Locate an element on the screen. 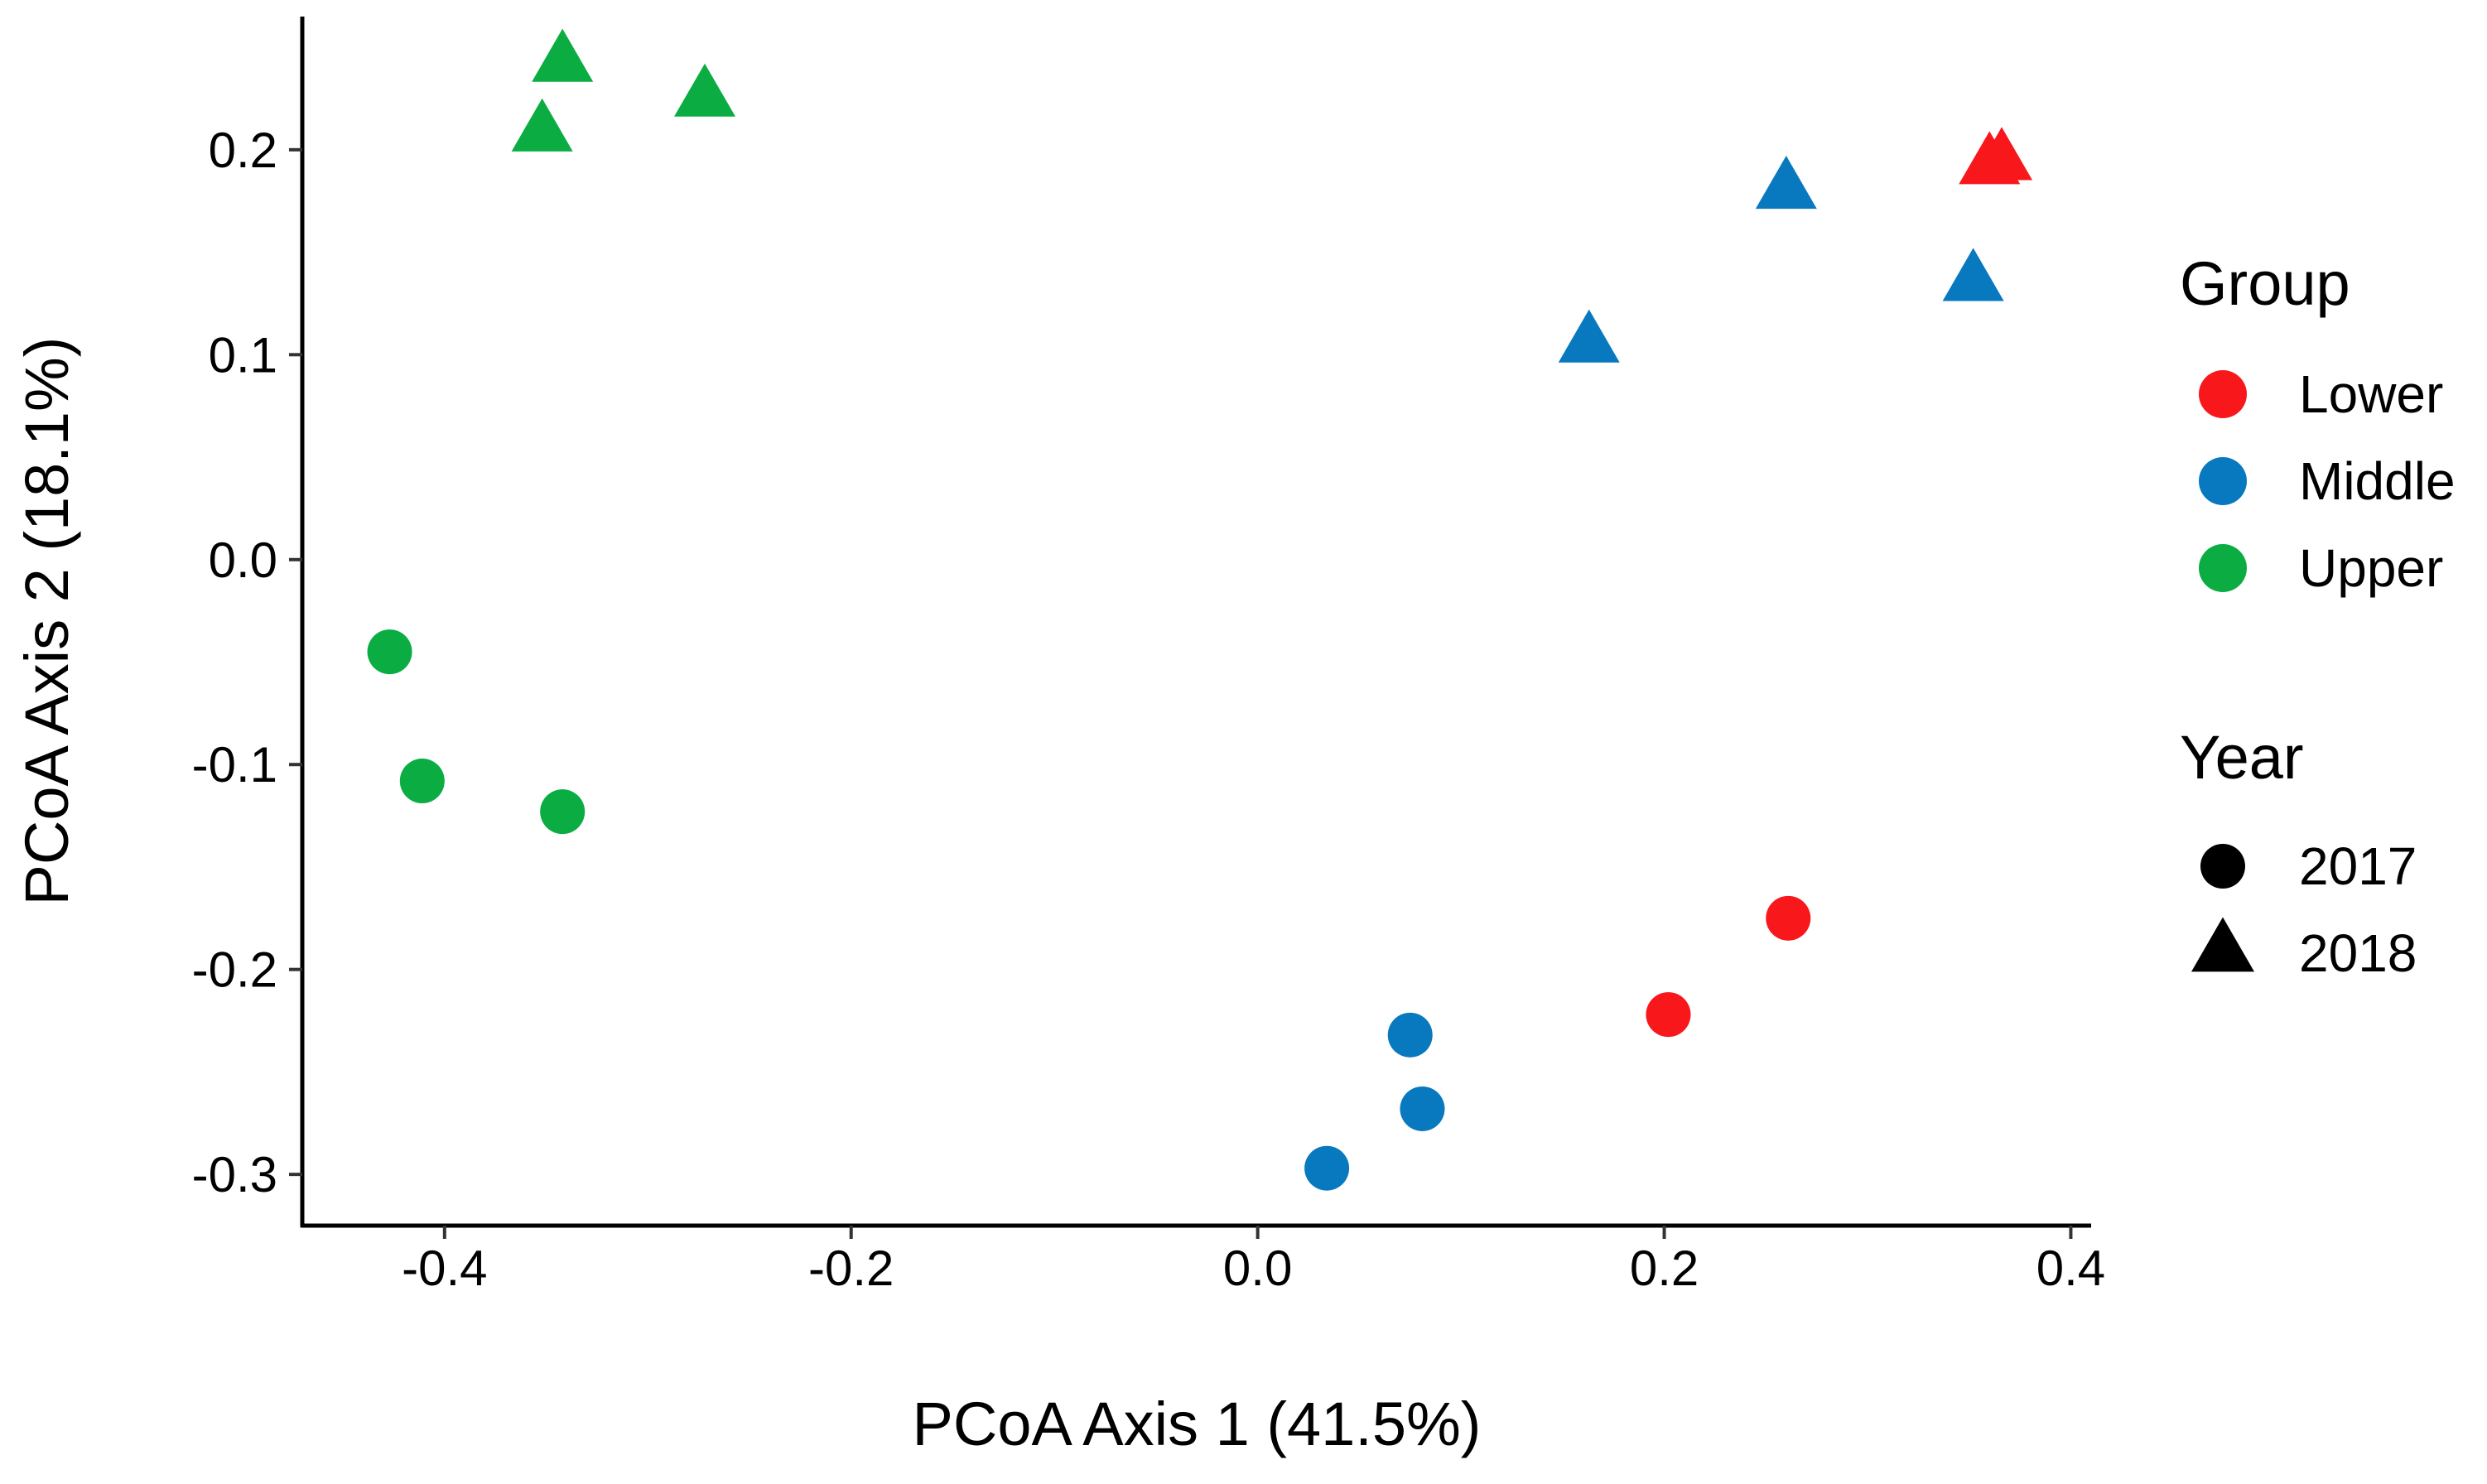  y-axis-label: PCoA Axis 2 (18.1%) is located at coordinates (46, 621).